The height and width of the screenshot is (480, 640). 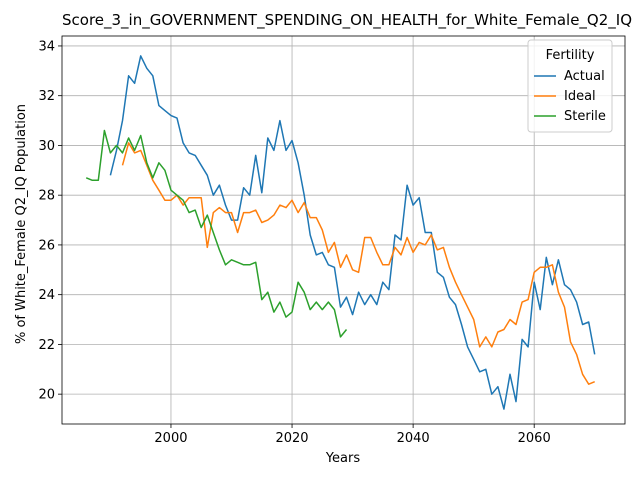 I want to click on y-axis-label: % of White_Female Q2_IQ Population, so click(x=21, y=224).